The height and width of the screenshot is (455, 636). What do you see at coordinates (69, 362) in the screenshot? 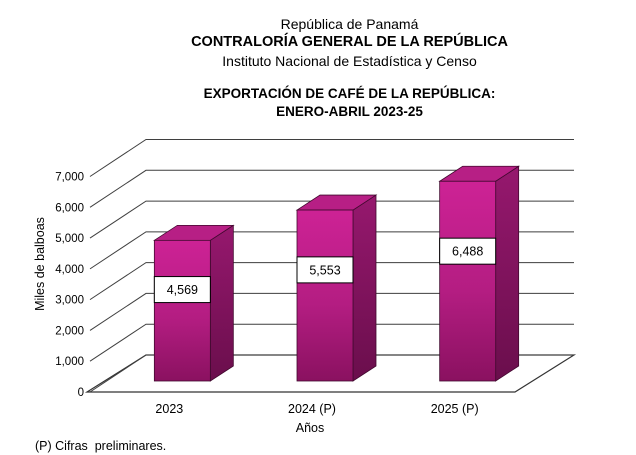
I see `y-tick-label: 1,000` at bounding box center [69, 362].